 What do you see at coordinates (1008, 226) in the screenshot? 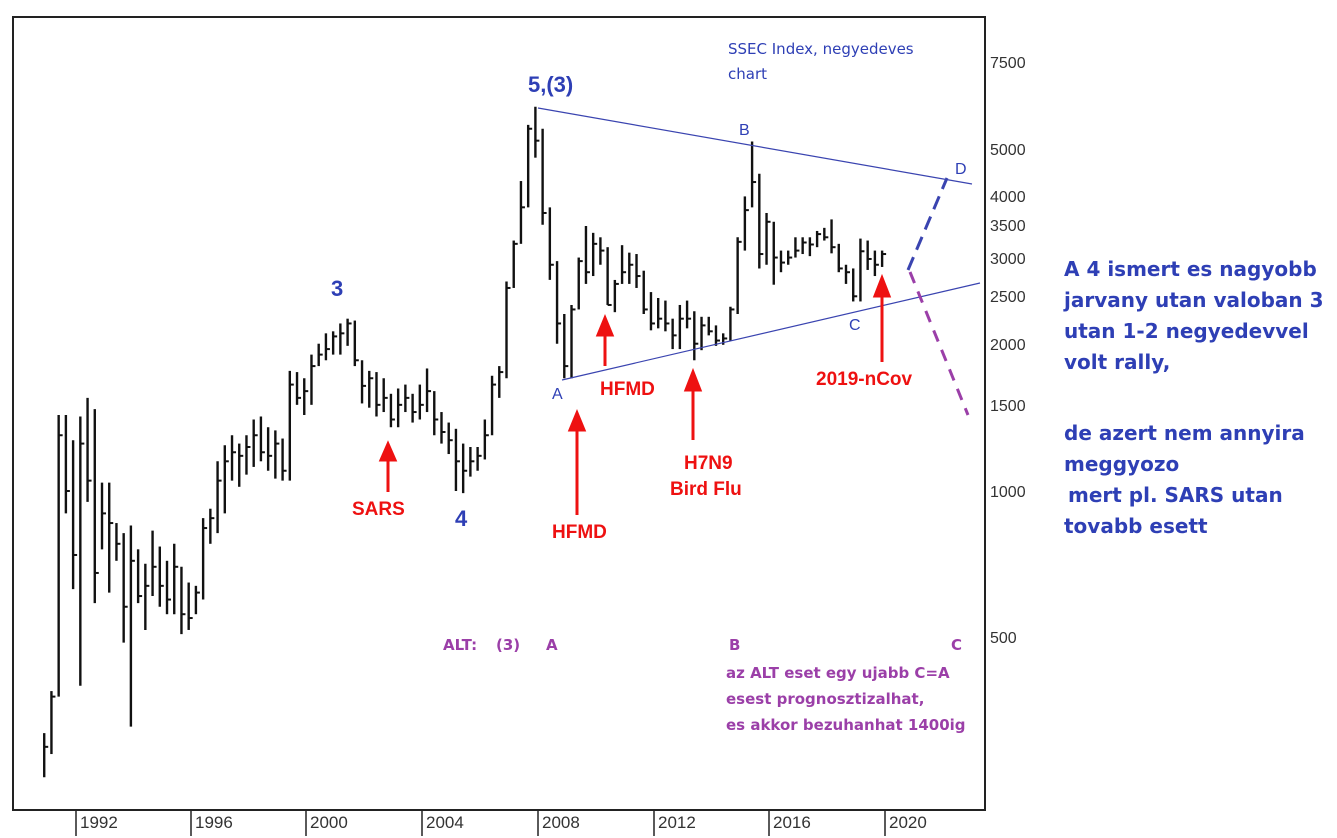
I see `y-tick-label: 3500` at bounding box center [1008, 226].